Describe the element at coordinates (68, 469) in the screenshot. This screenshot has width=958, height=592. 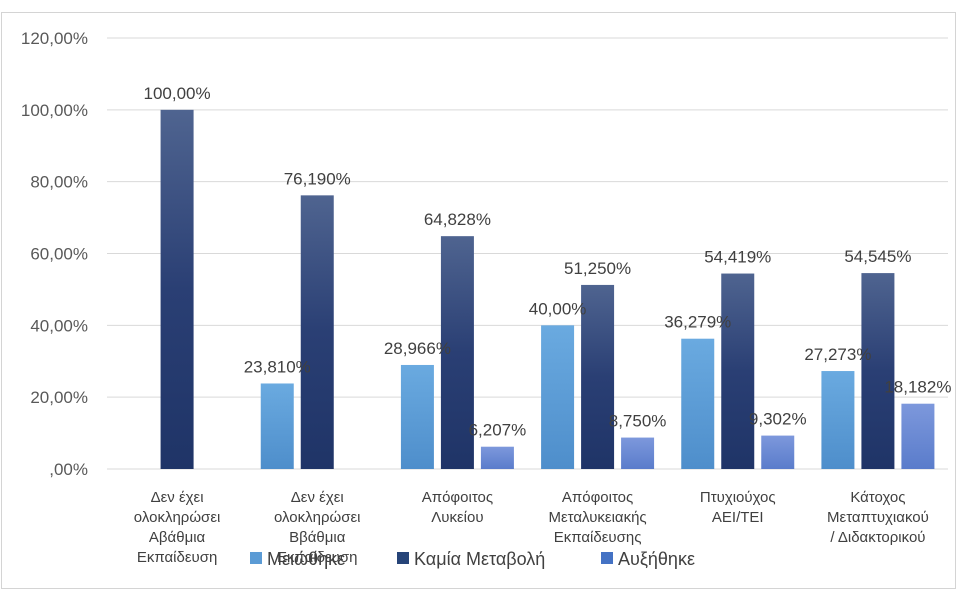
I see `y-tick-label: ,00%` at that location.